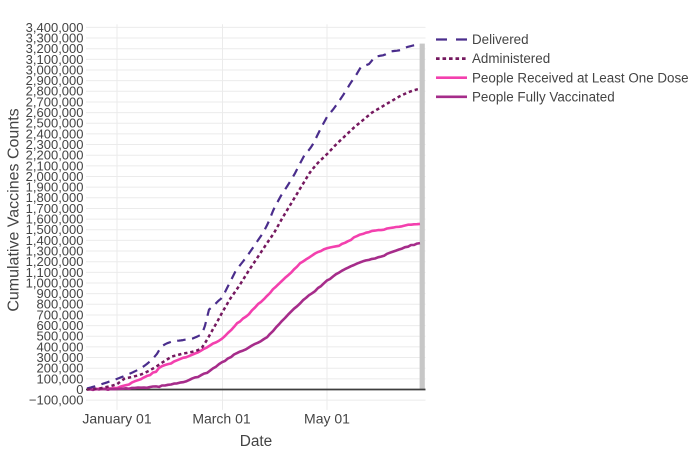 The width and height of the screenshot is (700, 450). Describe the element at coordinates (580, 77) in the screenshot. I see `svg-text:People Received at Least One D: People Received at Least One Dose` at that location.